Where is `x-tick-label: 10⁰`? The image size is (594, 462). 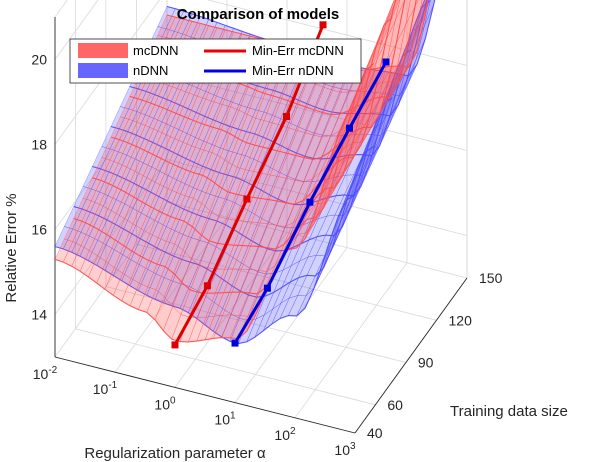 x-tick-label: 10⁰ is located at coordinates (165, 403).